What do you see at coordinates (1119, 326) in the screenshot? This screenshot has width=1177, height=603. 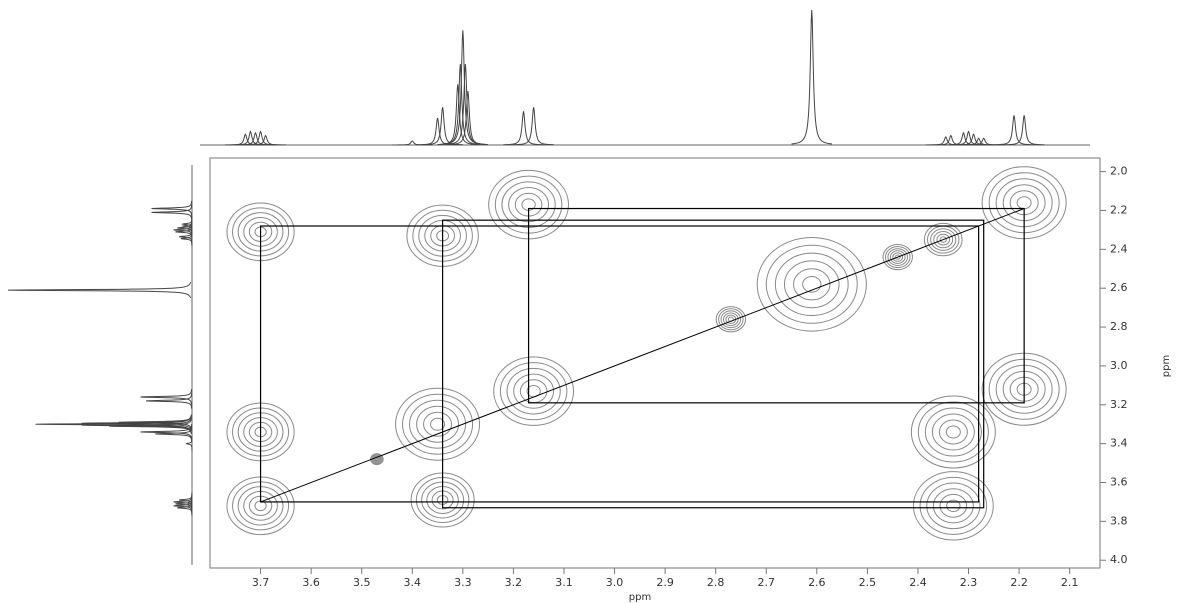 I see `y-tick-label: 2.8` at bounding box center [1119, 326].